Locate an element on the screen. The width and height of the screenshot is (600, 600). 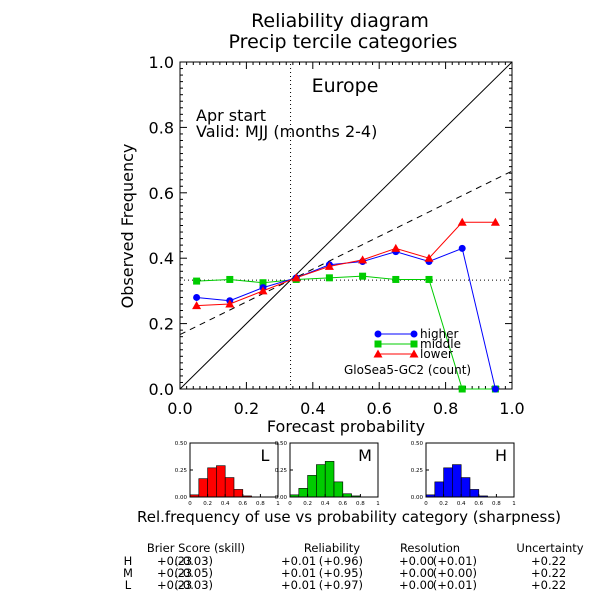
y-tick-label: 0.4 is located at coordinates (161, 258).